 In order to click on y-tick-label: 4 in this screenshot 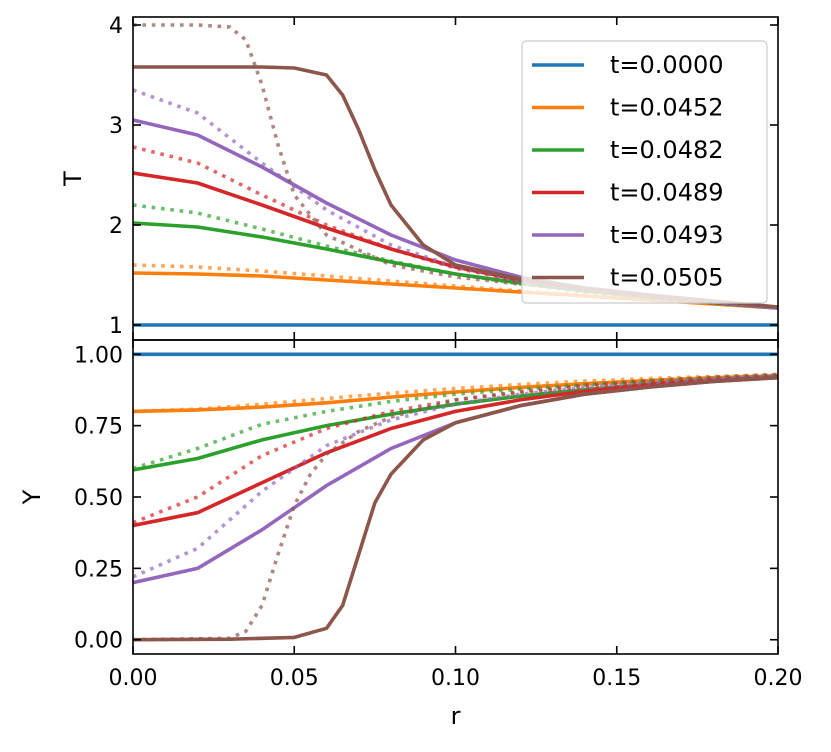, I will do `click(116, 26)`.